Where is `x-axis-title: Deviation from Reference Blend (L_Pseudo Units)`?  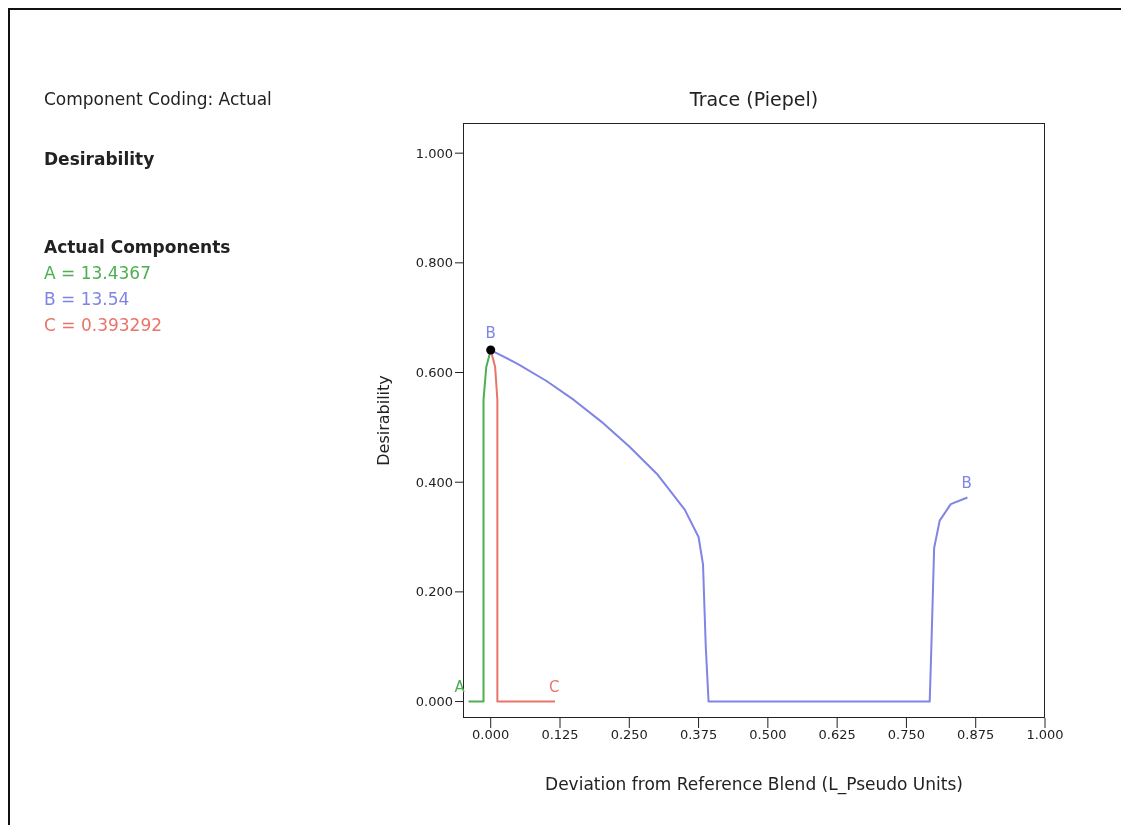
x-axis-title: Deviation from Reference Blend (L_Pseudo Units) is located at coordinates (754, 784).